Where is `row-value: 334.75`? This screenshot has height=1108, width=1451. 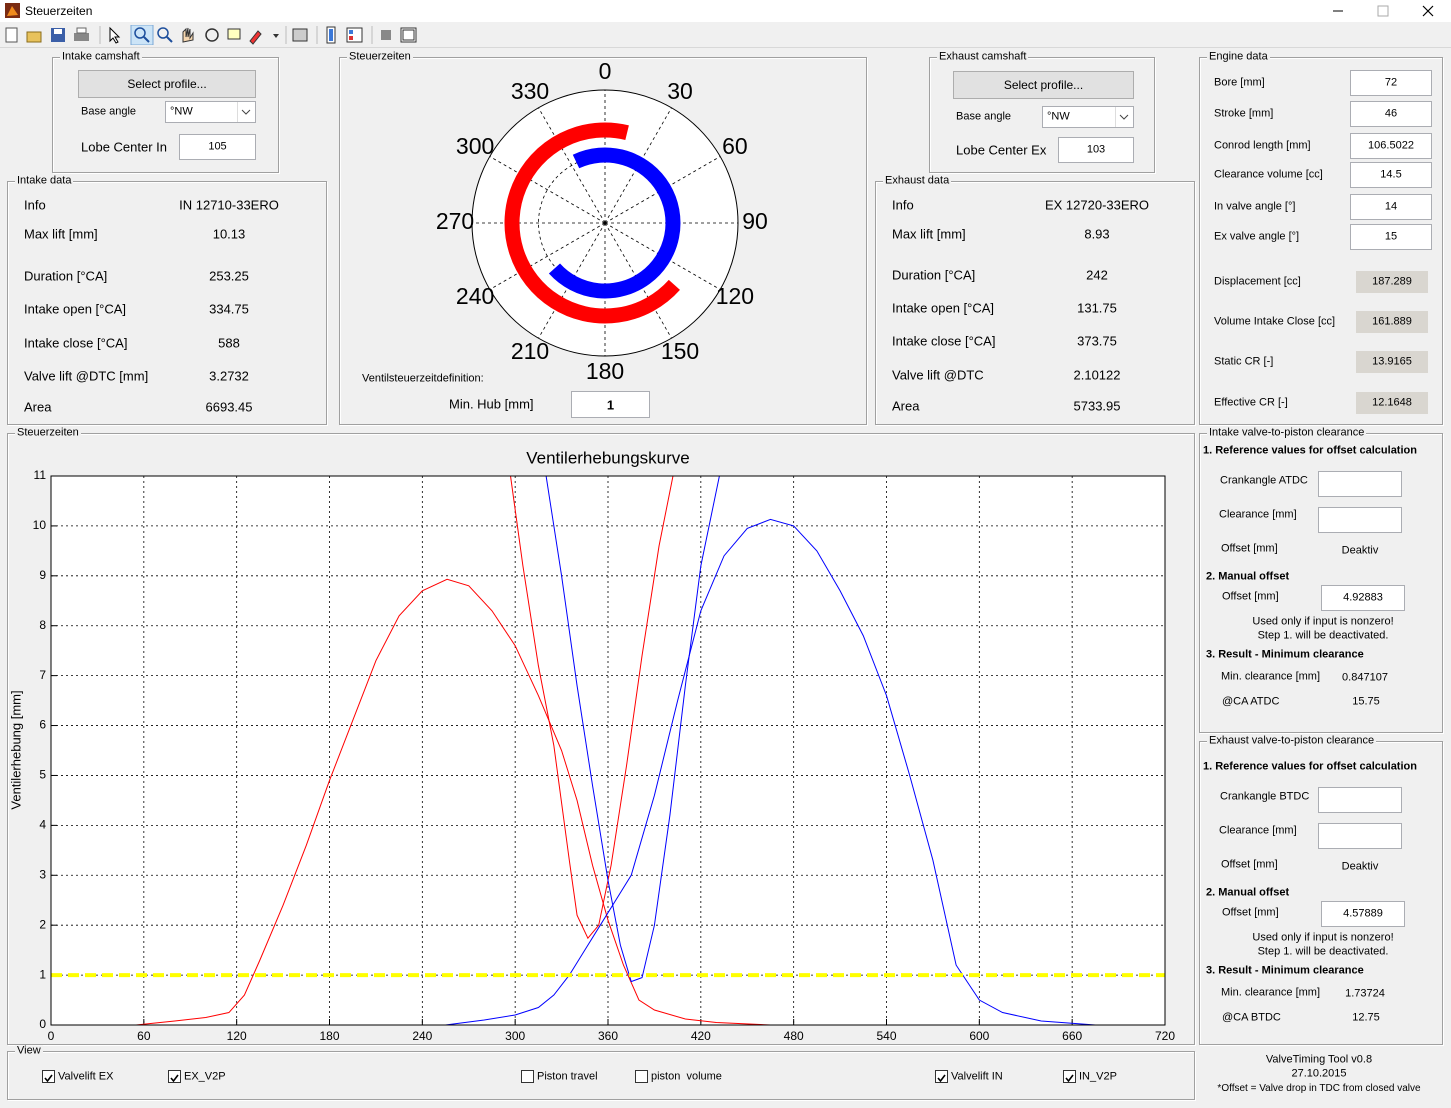
row-value: 334.75 is located at coordinates (229, 309).